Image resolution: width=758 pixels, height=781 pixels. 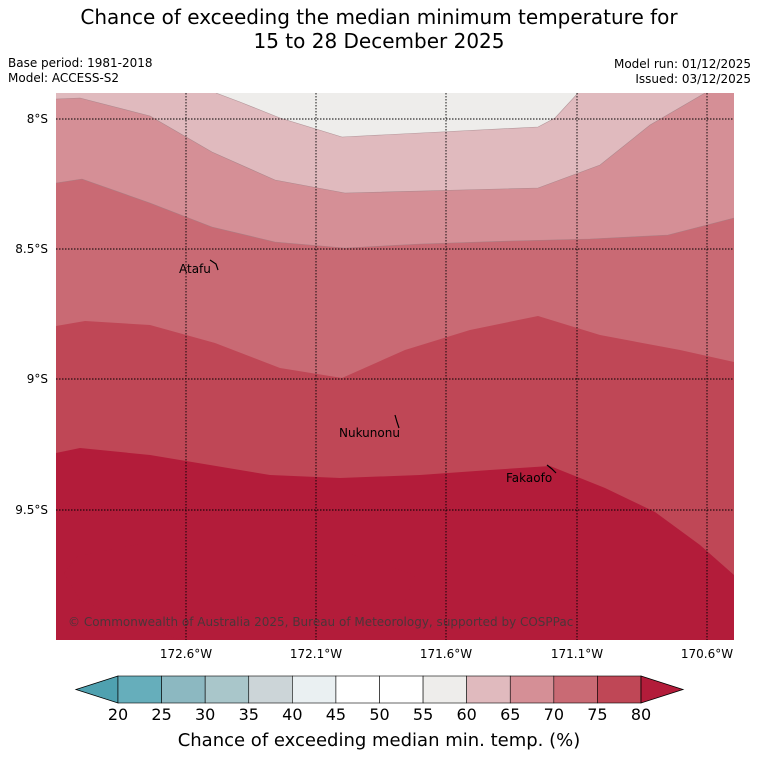 I want to click on atafu-atoll-shape, so click(x=214, y=265).